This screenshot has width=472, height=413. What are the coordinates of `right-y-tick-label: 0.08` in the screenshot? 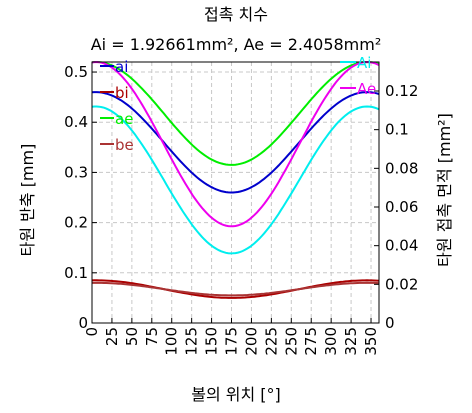 It's located at (401, 168).